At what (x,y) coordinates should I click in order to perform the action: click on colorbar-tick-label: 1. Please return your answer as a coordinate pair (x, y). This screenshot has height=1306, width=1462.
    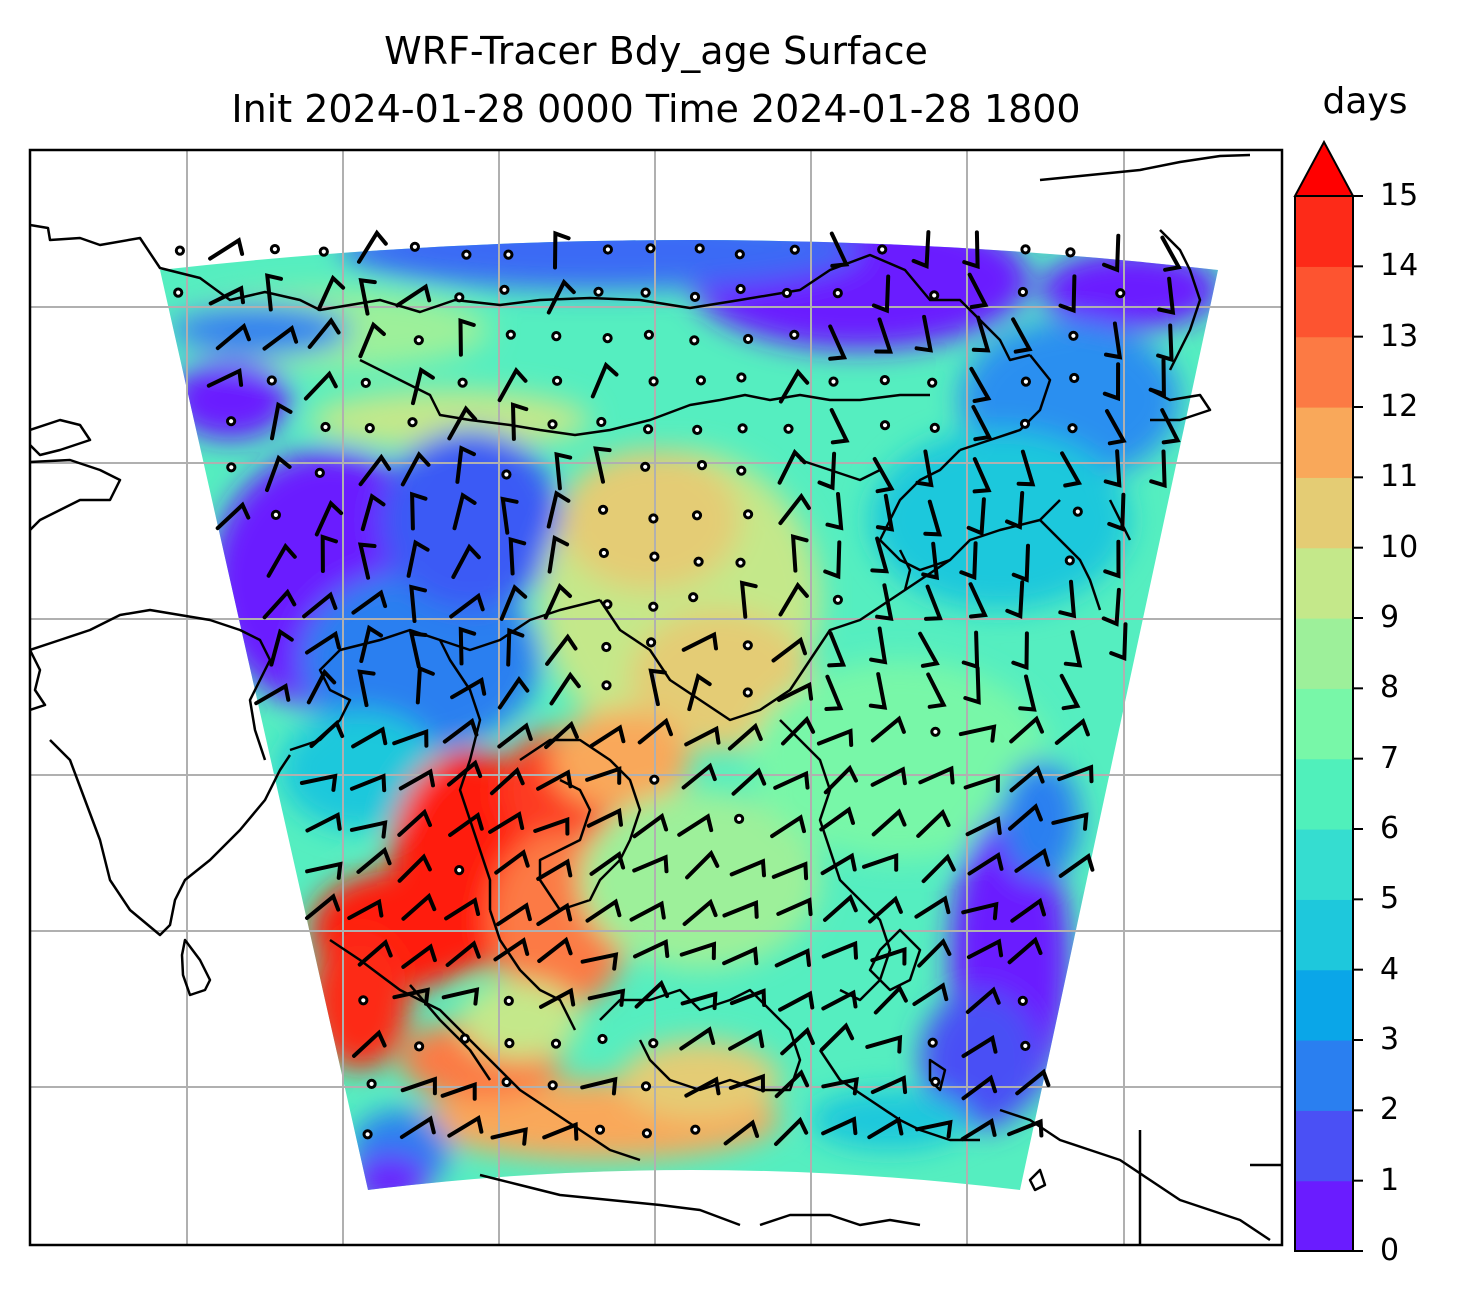
    Looking at the image, I should click on (1390, 1180).